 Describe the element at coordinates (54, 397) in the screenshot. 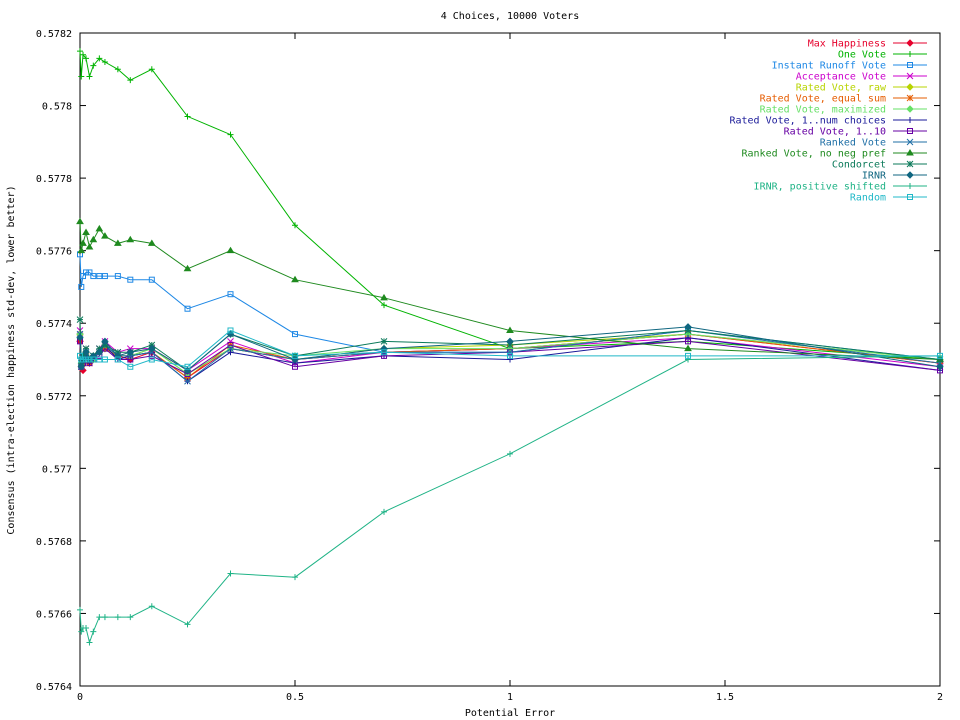

I see `y-tick-label: 0.5772` at that location.